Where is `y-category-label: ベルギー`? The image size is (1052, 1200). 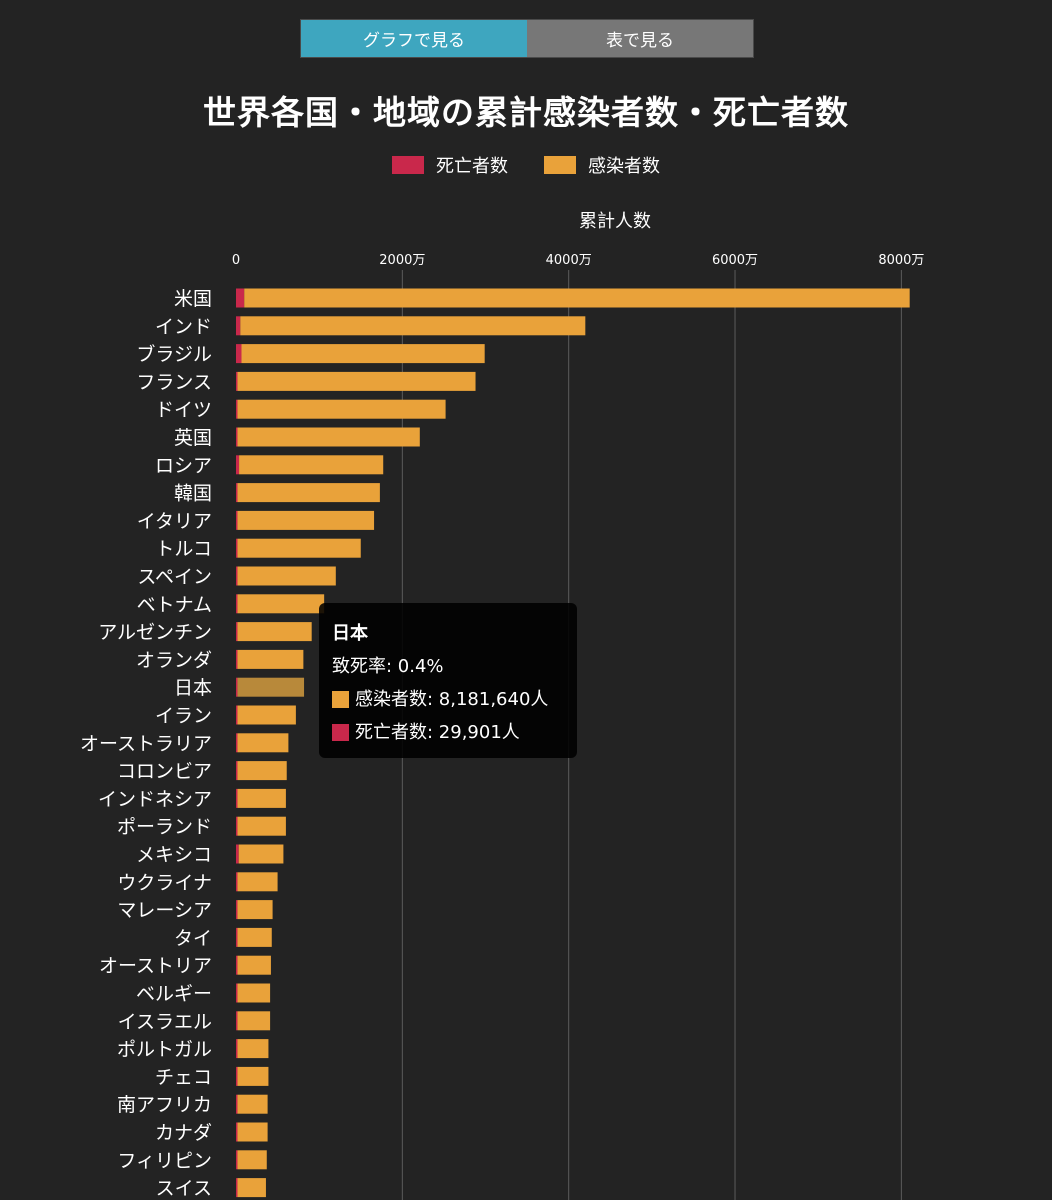
y-category-label: ベルギー is located at coordinates (174, 994).